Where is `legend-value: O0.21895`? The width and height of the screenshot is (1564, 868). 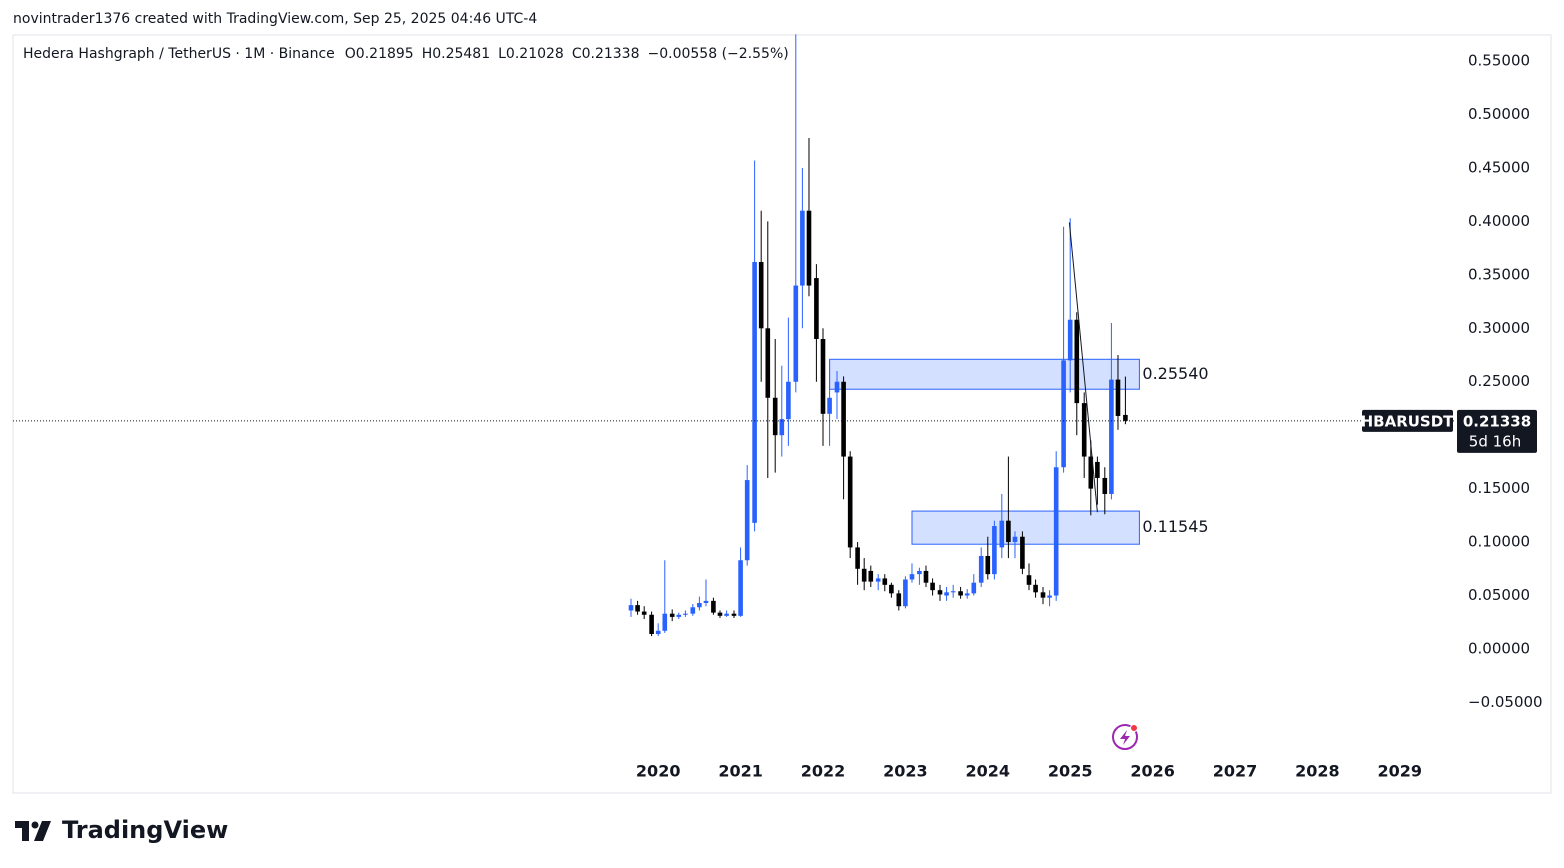
legend-value: O0.21895 is located at coordinates (379, 54).